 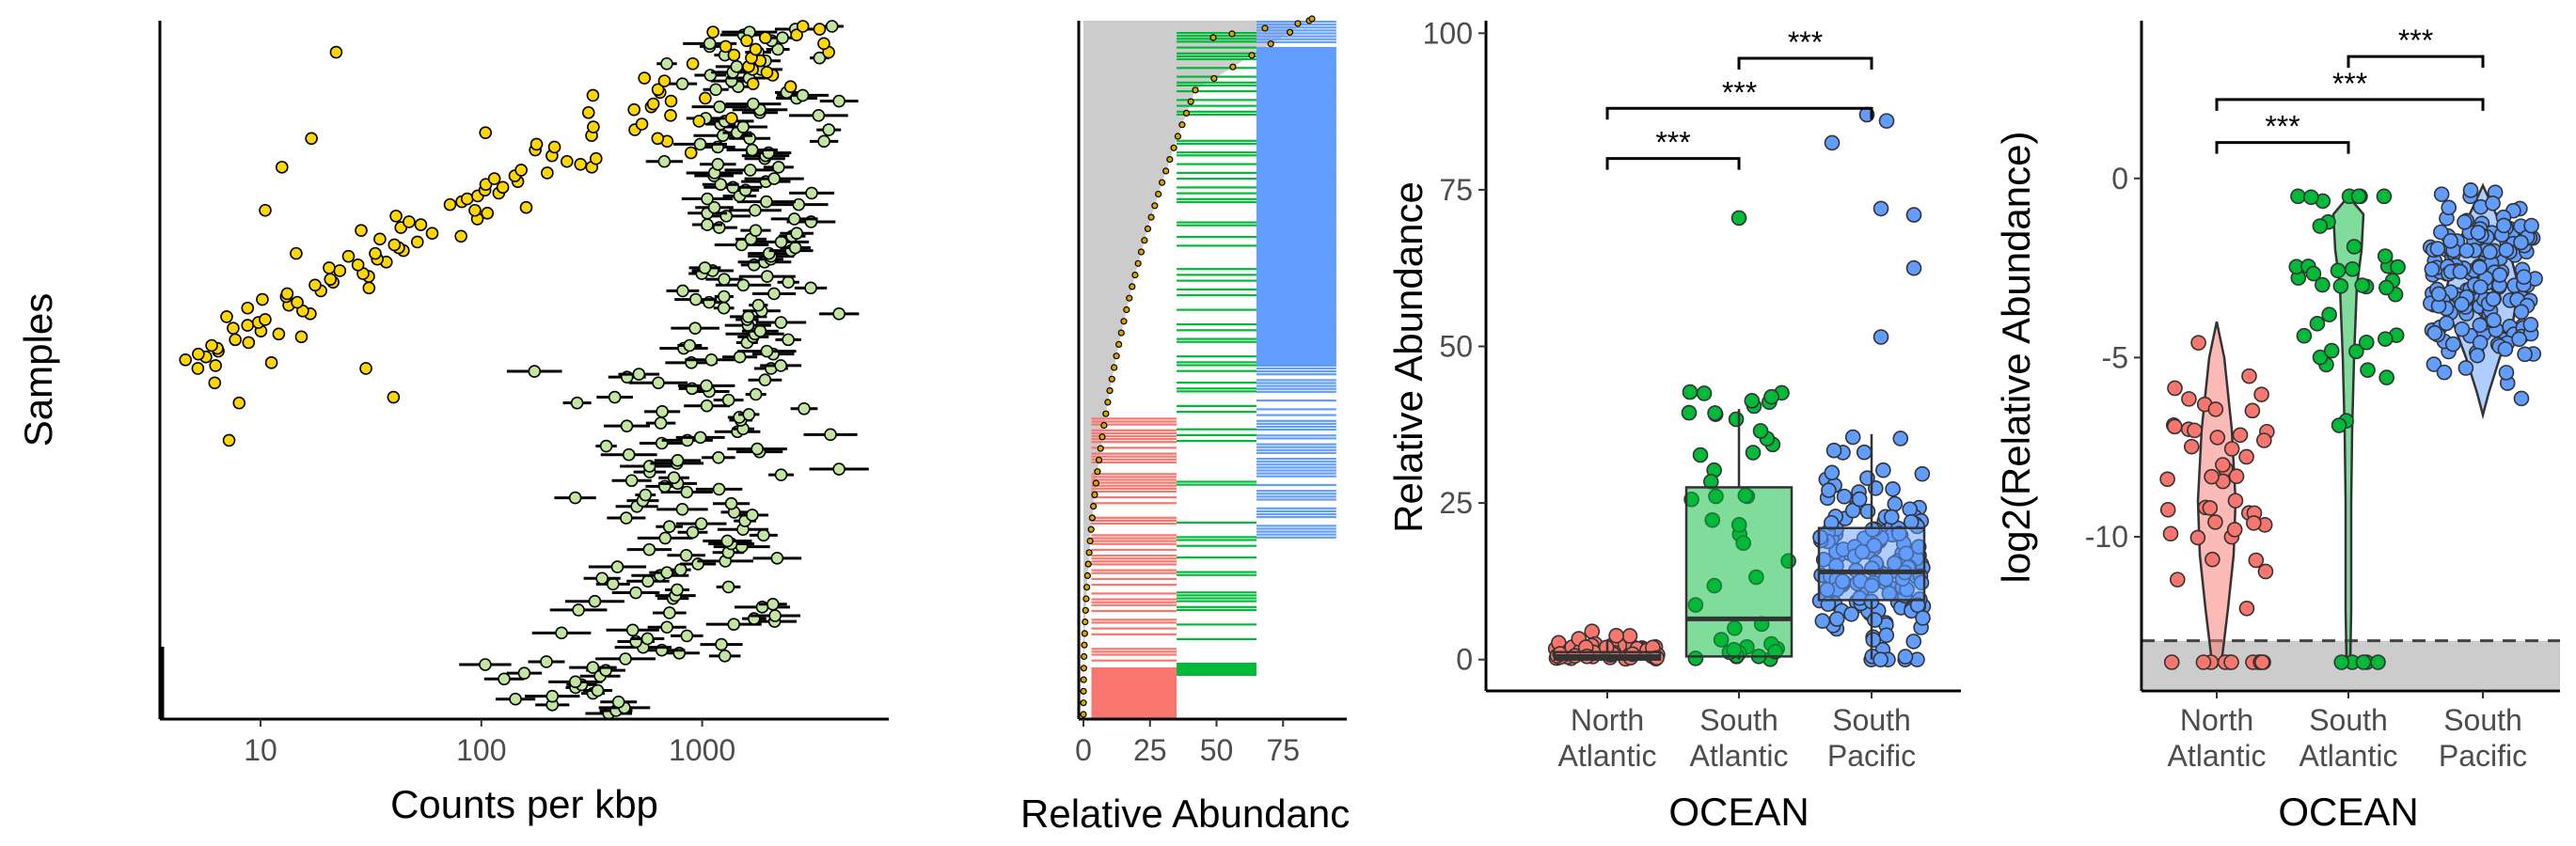 What do you see at coordinates (1448, 33) in the screenshot?
I see `y-tick-label: 100` at bounding box center [1448, 33].